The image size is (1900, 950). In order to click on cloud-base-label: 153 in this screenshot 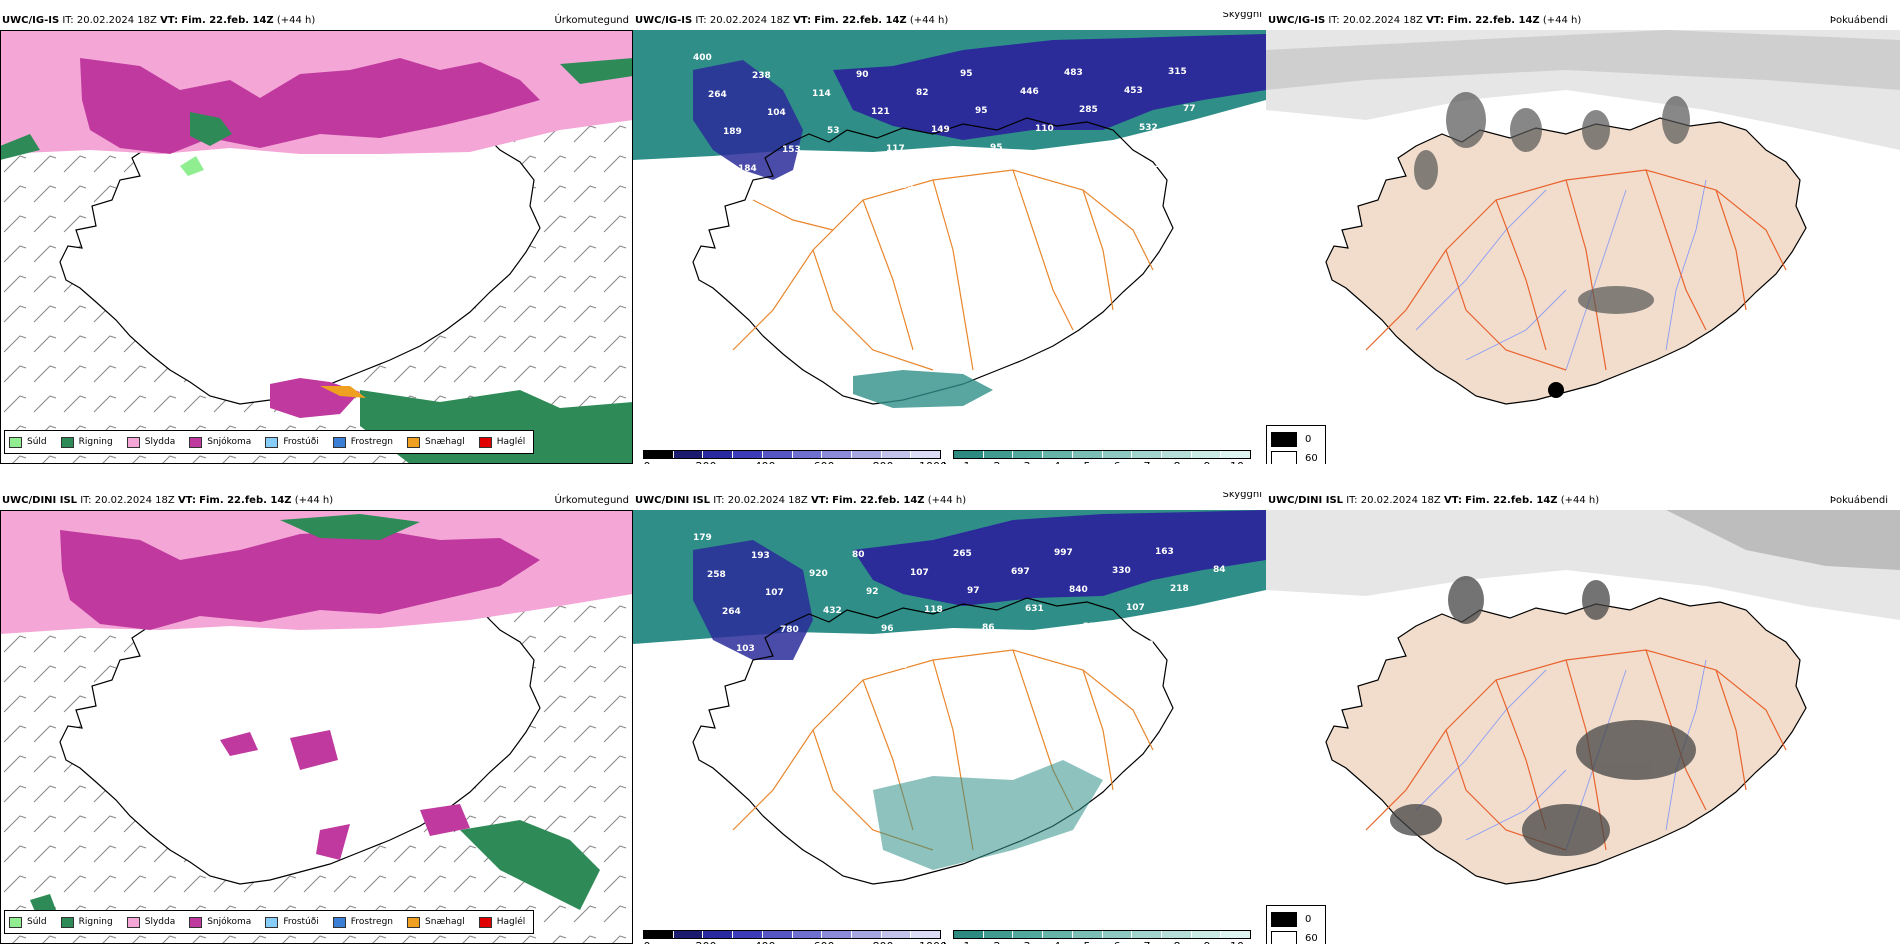, I will do `click(791, 150)`.